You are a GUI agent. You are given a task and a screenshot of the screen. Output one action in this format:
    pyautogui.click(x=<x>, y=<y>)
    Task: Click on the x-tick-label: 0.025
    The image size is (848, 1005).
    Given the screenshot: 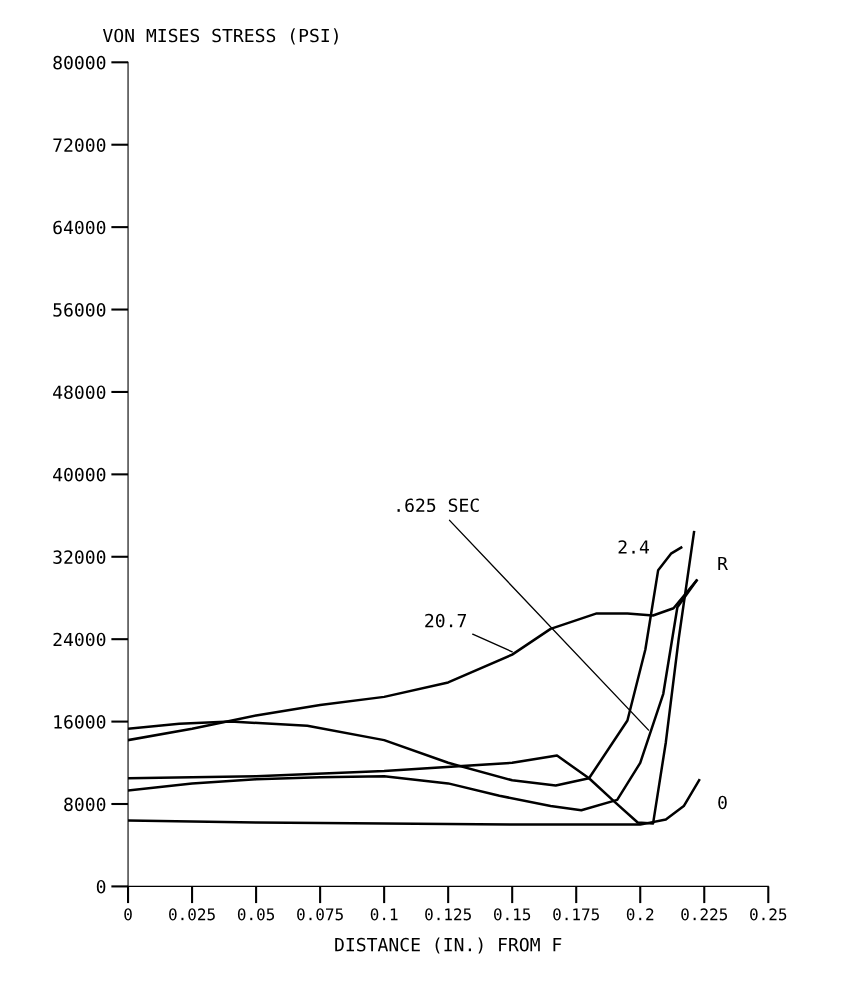 What is the action you would take?
    pyautogui.click(x=192, y=914)
    